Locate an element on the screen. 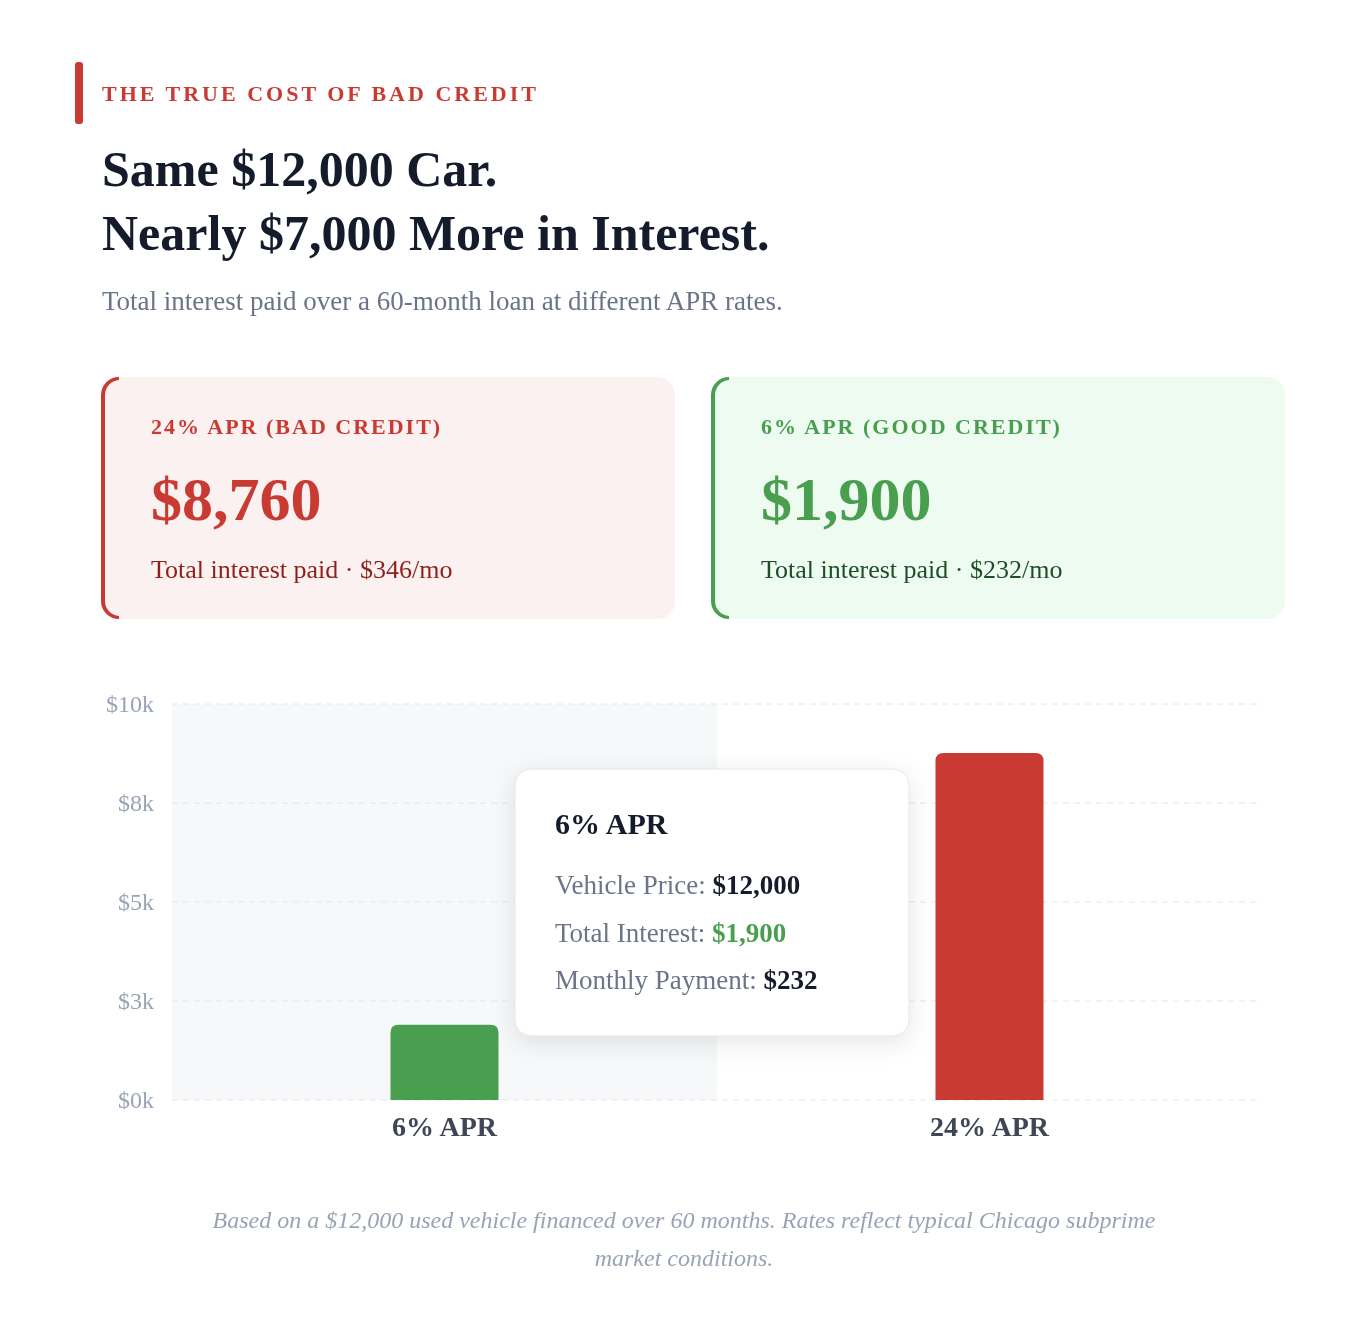 This screenshot has height=1338, width=1368. text: $8,760 is located at coordinates (236, 499).